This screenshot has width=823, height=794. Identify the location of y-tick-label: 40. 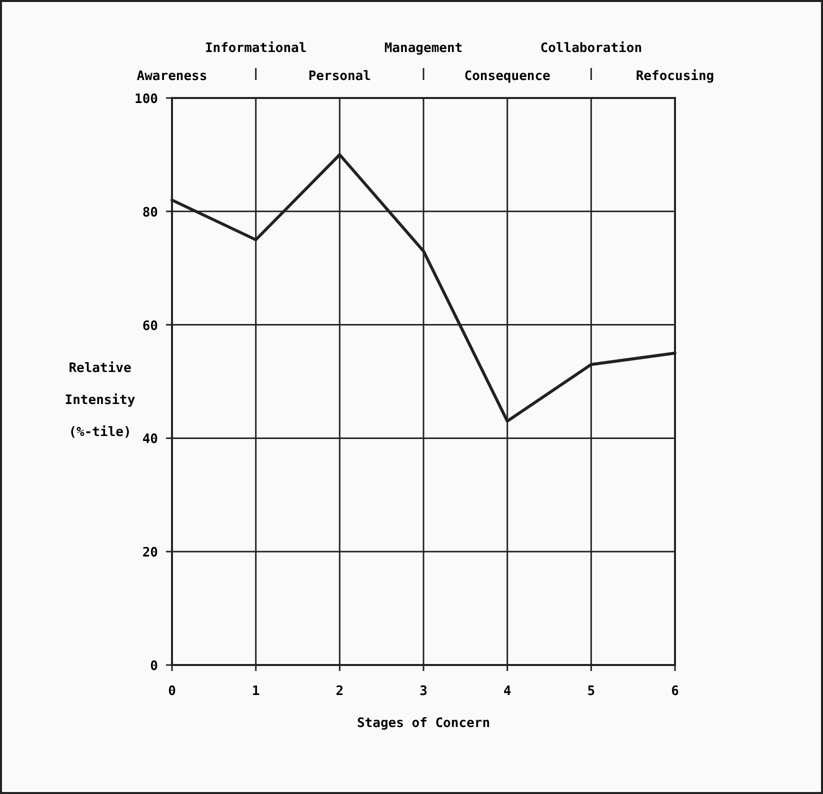
(150, 440).